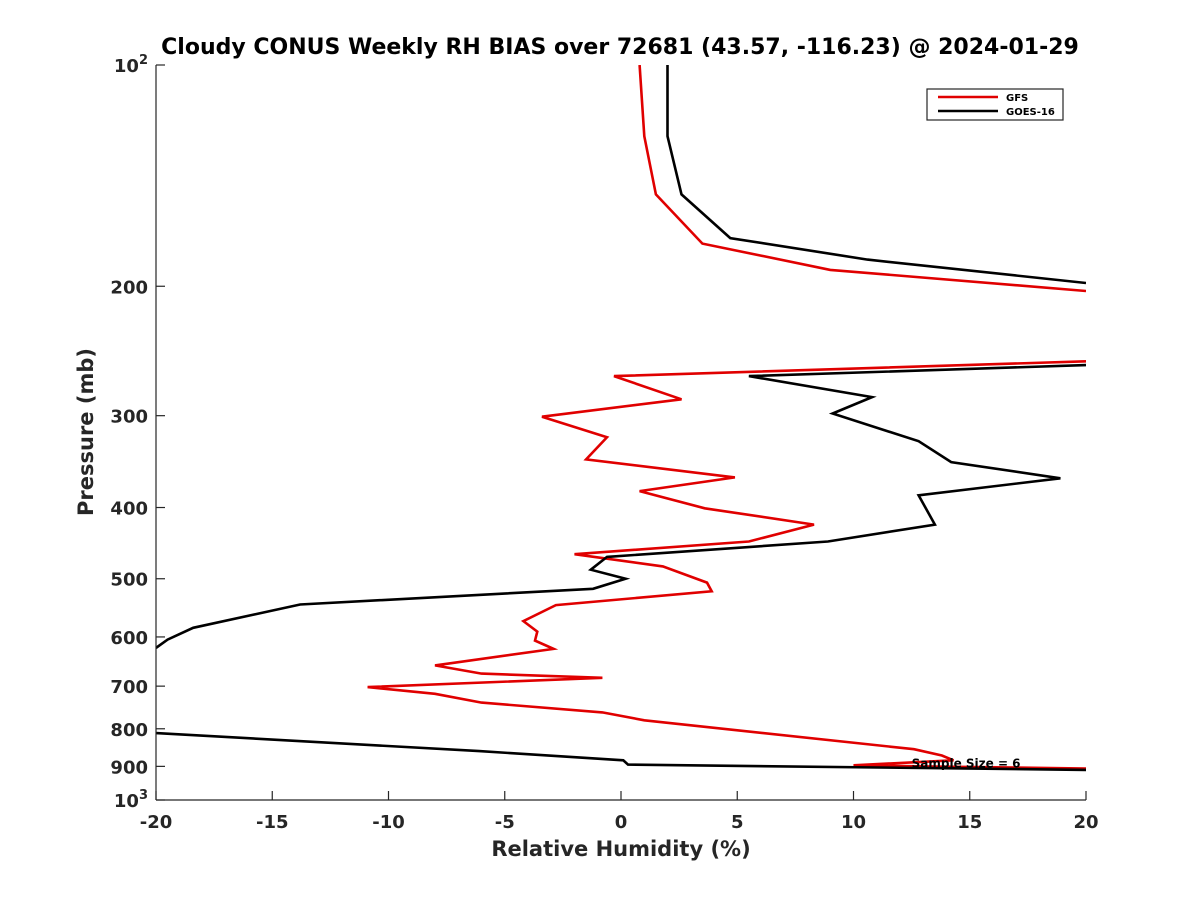 The width and height of the screenshot is (1200, 900). Describe the element at coordinates (621, 822) in the screenshot. I see `x-tick-label: 0` at that location.